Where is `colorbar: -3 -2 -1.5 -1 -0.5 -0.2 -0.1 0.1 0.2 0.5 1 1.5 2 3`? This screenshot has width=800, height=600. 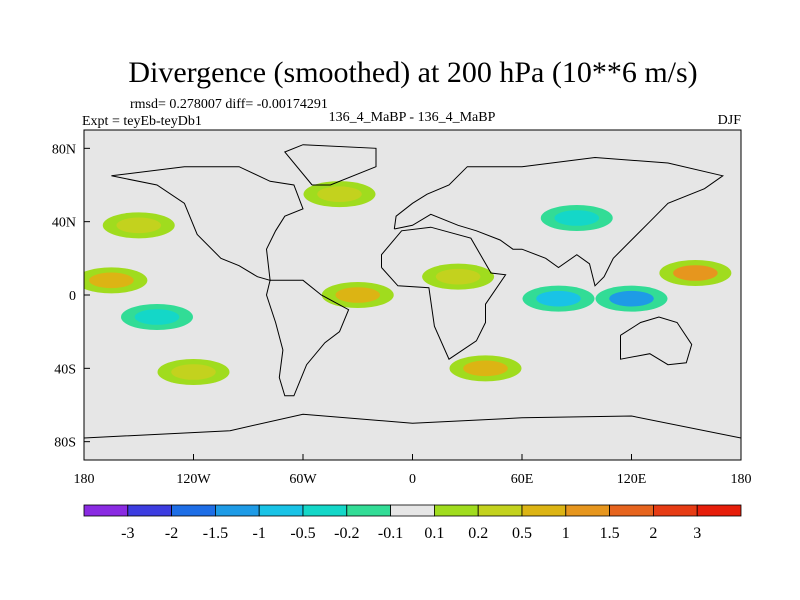 colorbar: -3 -2 -1.5 -1 -0.5 -0.2 -0.1 0.1 0.2 0.5 1 1.5 2 3 is located at coordinates (412, 523).